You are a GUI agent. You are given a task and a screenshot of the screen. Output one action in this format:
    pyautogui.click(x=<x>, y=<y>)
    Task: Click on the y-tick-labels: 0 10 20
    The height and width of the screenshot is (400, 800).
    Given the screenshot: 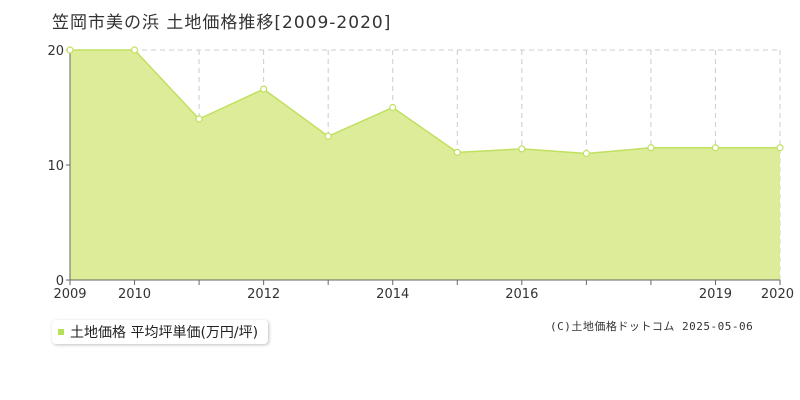 What is the action you would take?
    pyautogui.click(x=55, y=166)
    